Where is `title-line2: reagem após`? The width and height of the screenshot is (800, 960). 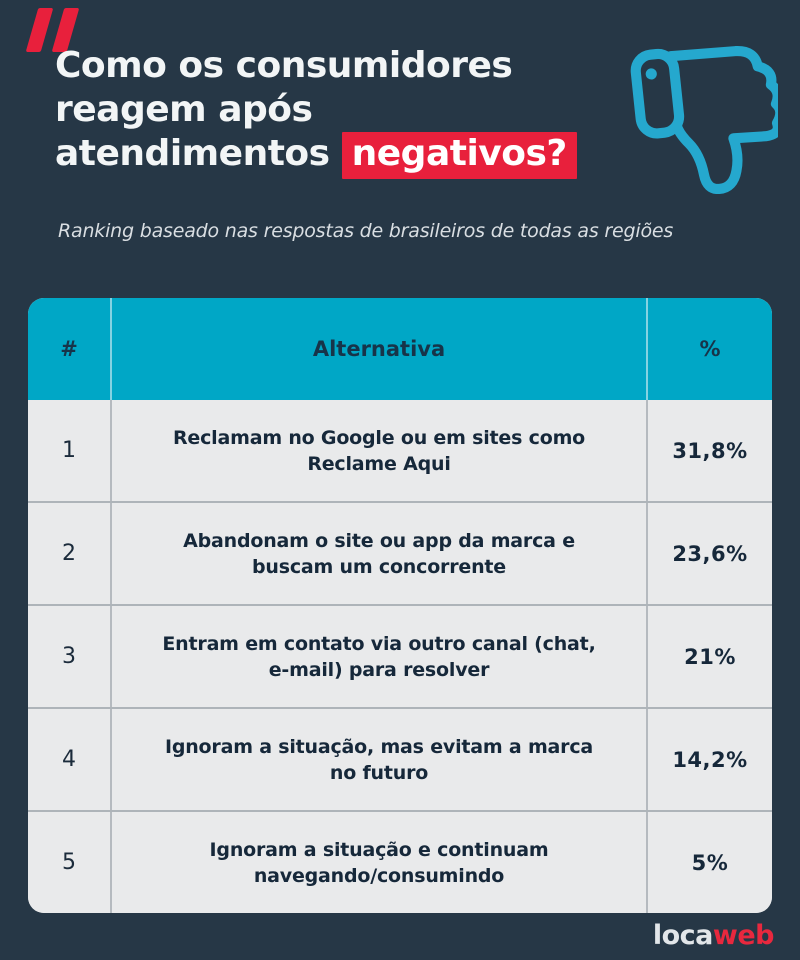 title-line2: reagem após is located at coordinates (184, 109).